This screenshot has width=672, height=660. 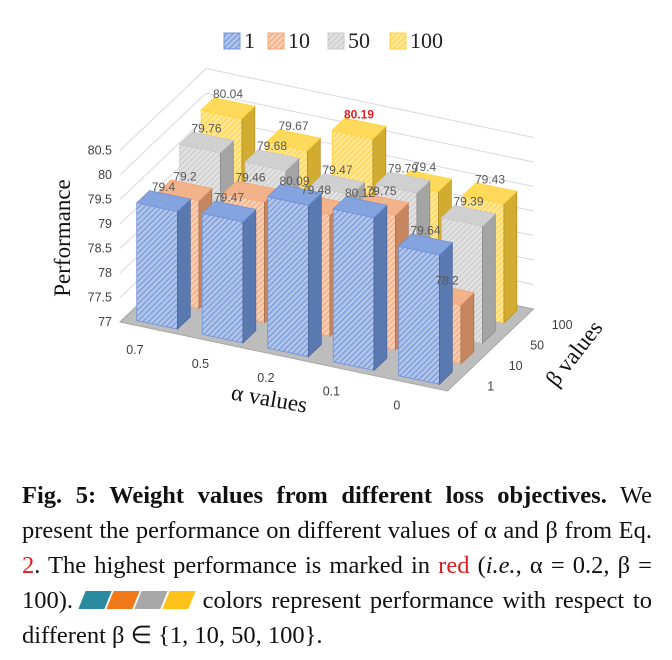 I want to click on caption-text-2: . The highest performance is marked in, so click(x=236, y=565).